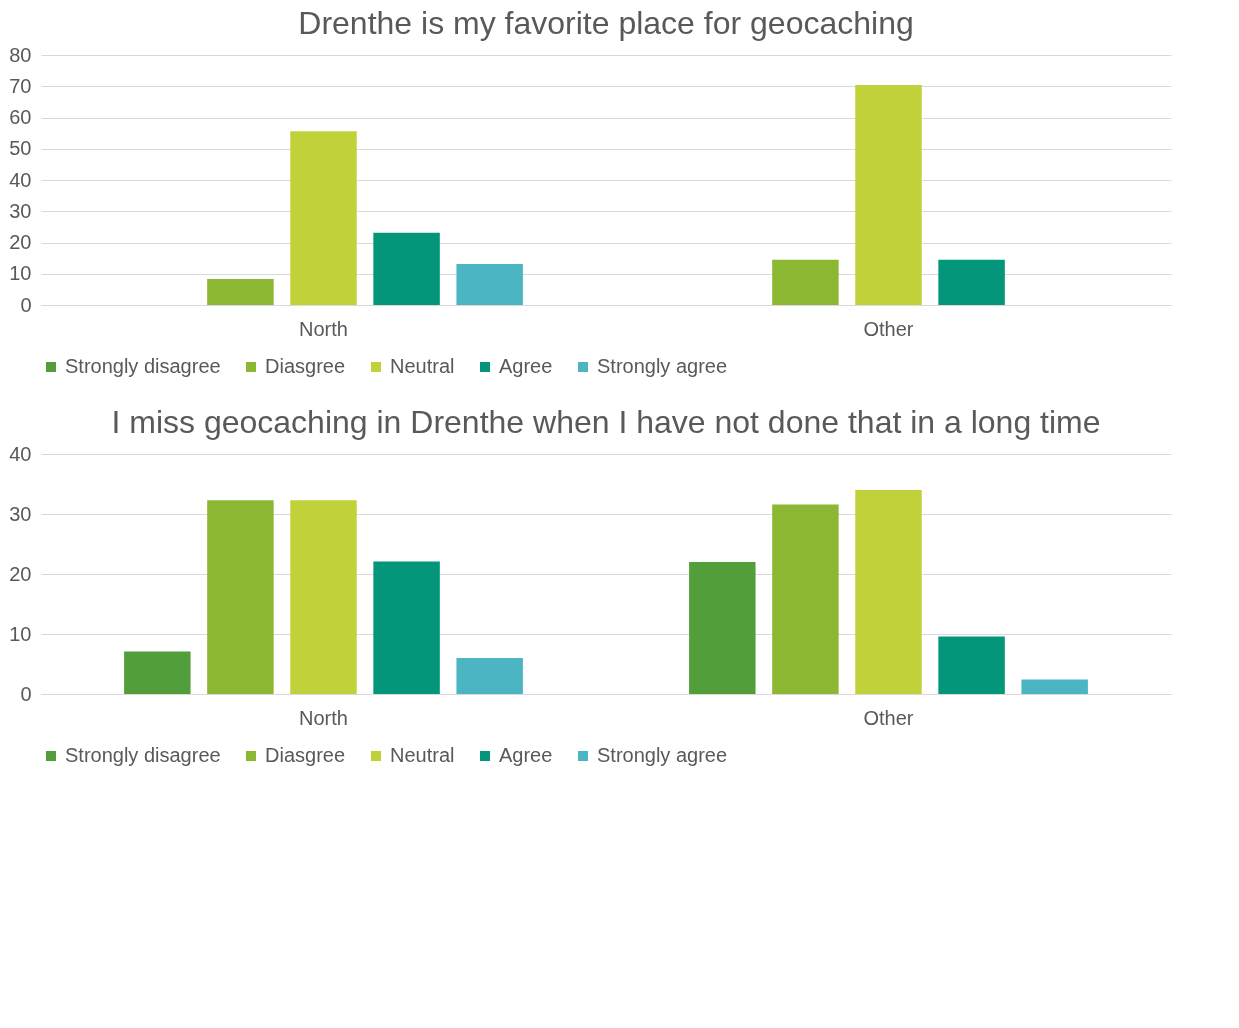 This screenshot has width=1239, height=1028. Describe the element at coordinates (20, 85) in the screenshot. I see `y-tick-label: 70` at that location.